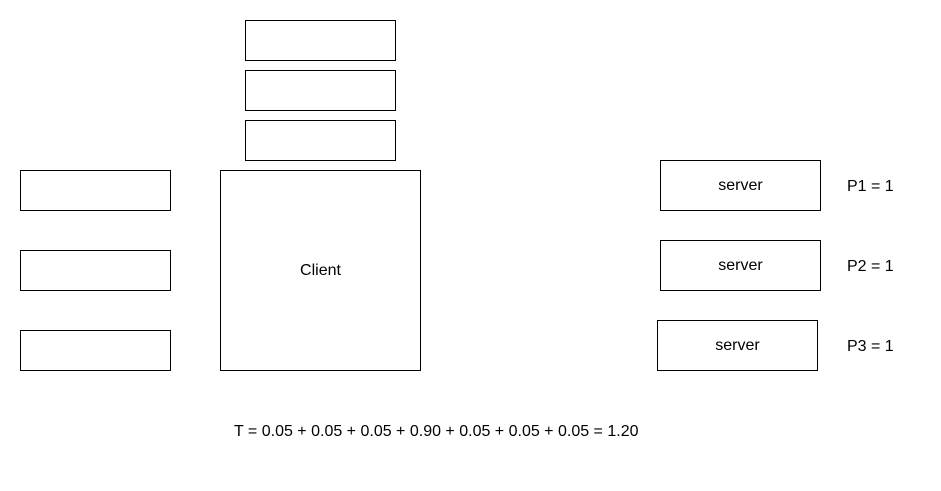 This screenshot has height=491, width=941. I want to click on server-box-3: server, so click(737, 345).